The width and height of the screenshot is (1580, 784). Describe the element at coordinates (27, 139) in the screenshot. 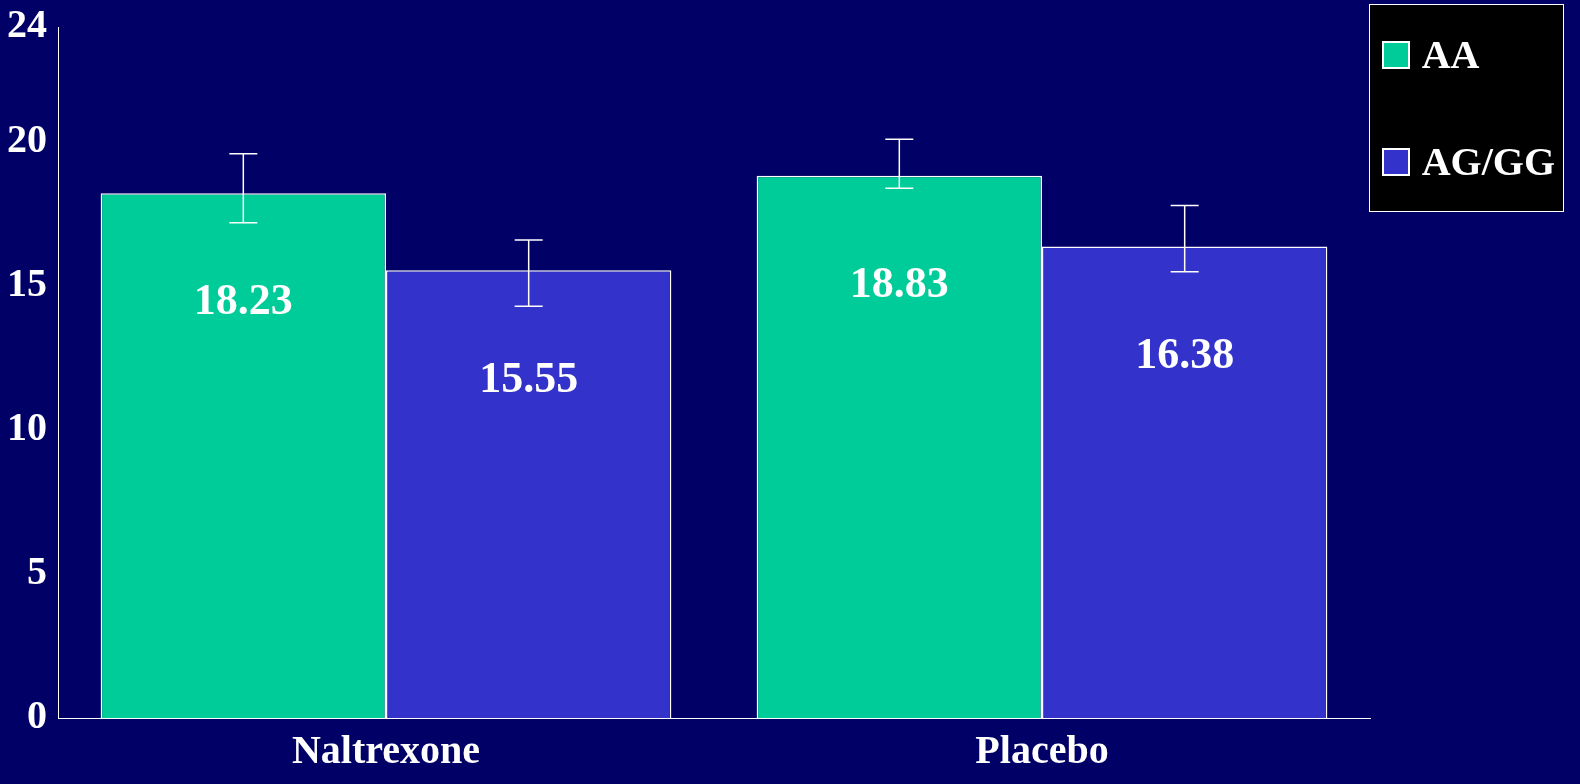

I see `y-tick-label: 20` at that location.